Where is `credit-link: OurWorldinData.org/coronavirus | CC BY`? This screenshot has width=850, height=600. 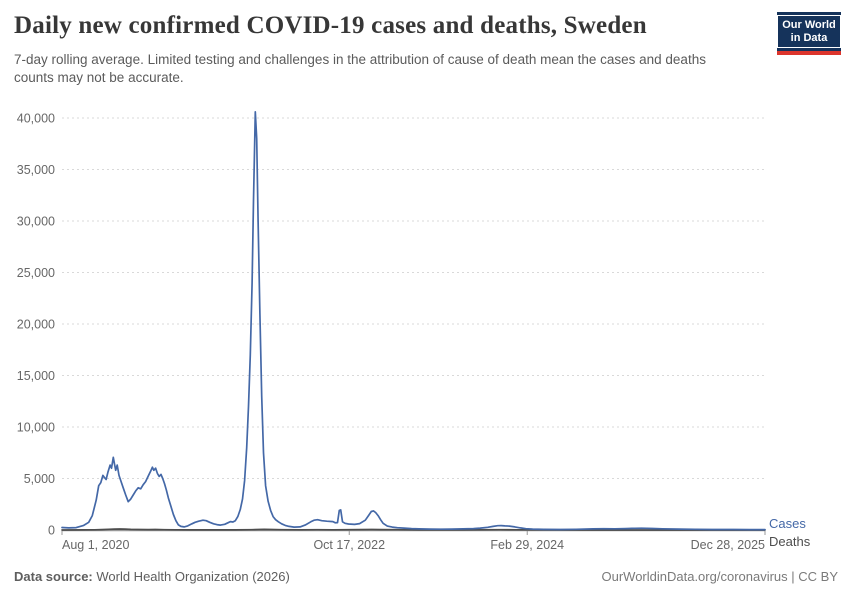 credit-link: OurWorldinData.org/coronavirus | CC BY is located at coordinates (719, 576).